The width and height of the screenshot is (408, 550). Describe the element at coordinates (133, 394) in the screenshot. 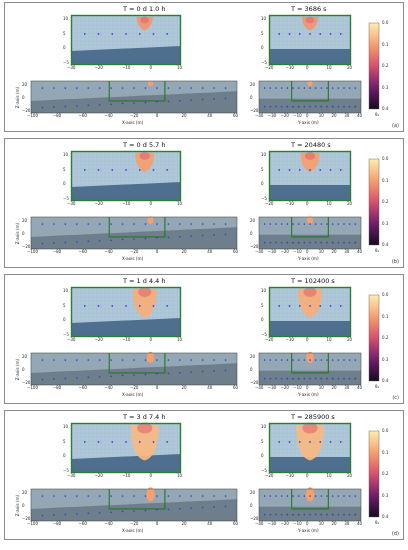

I see `x-axis-label: X-axis (m)` at that location.